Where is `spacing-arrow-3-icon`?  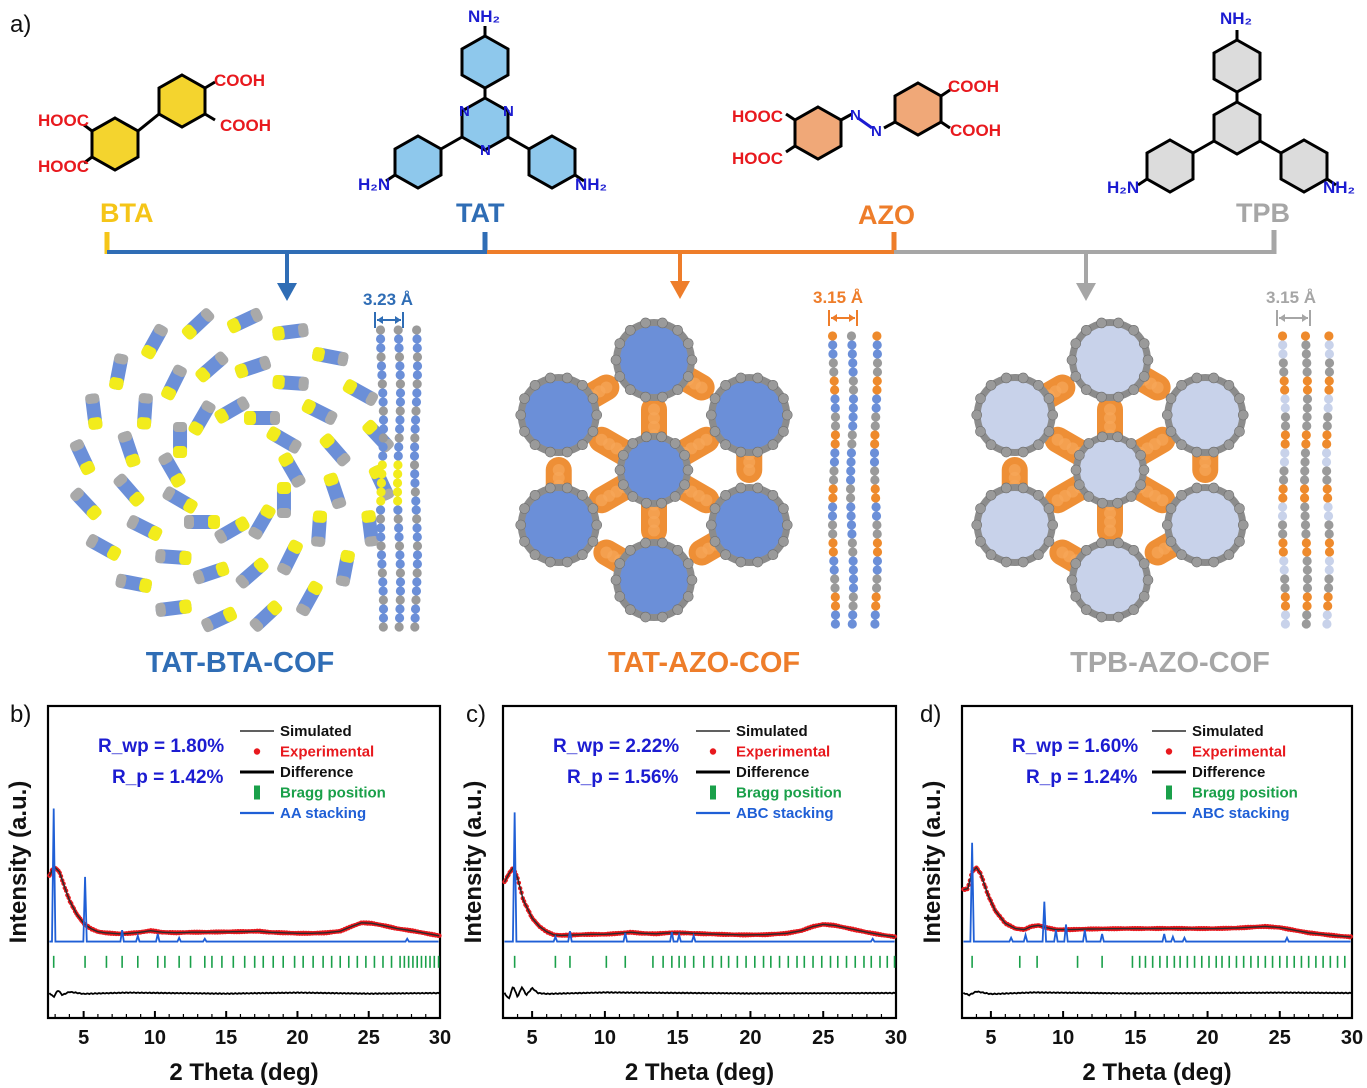 spacing-arrow-3-icon is located at coordinates (1293, 318).